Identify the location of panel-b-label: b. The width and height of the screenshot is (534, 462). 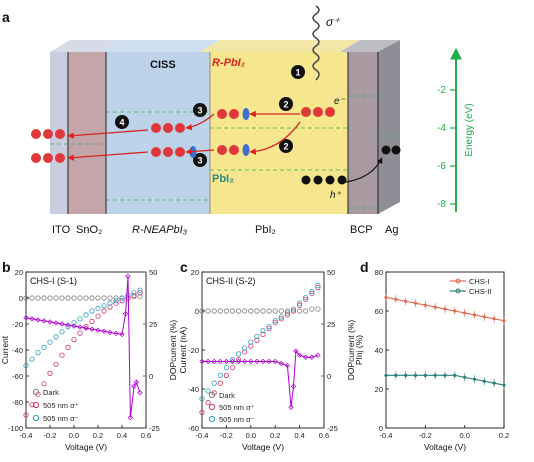
(6, 267).